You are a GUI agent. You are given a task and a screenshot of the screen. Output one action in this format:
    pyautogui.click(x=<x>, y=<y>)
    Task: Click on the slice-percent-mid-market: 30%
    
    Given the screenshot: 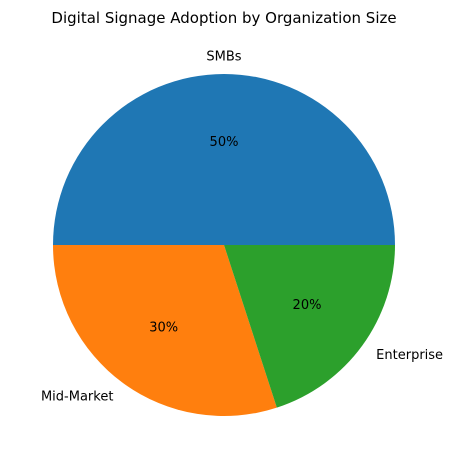 What is the action you would take?
    pyautogui.click(x=163, y=328)
    